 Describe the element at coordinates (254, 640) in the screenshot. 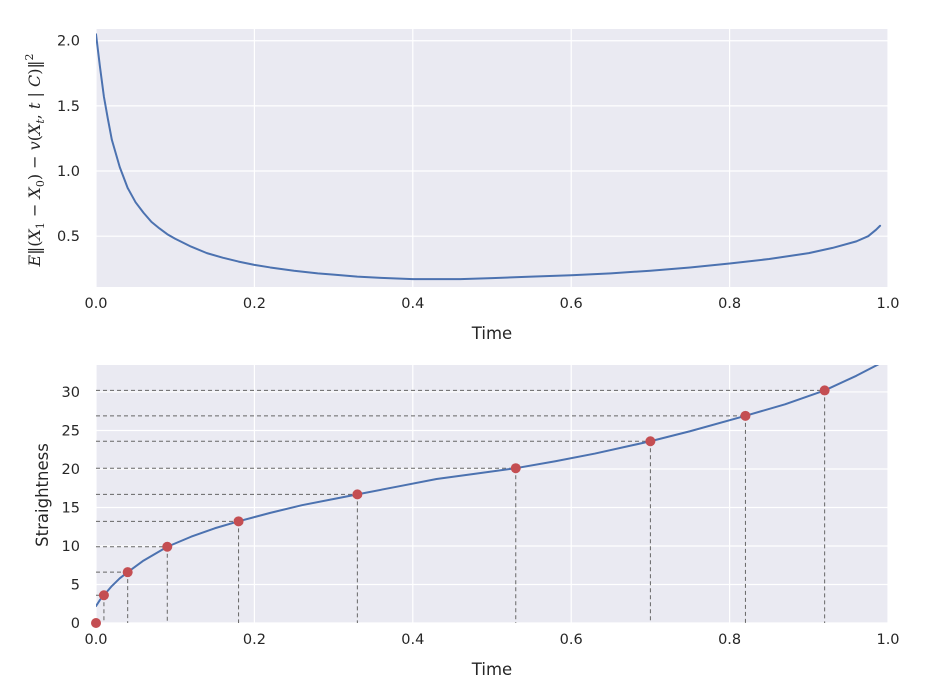

I see `bottom-x-tick-label: 0.2` at that location.